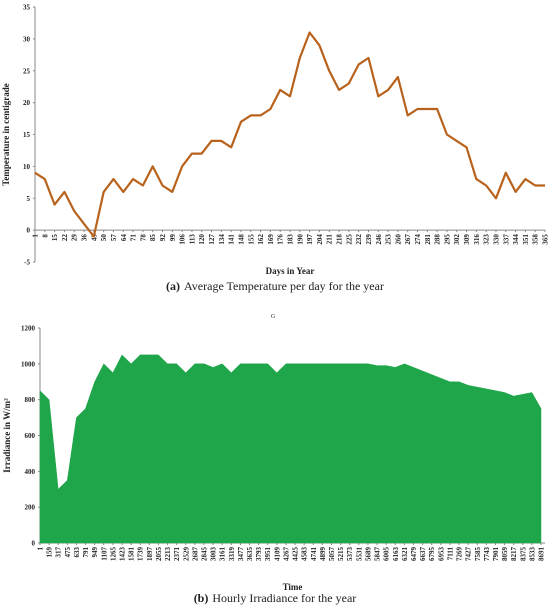 The width and height of the screenshot is (550, 611). Describe the element at coordinates (405, 554) in the screenshot. I see `x-tick-label: 6321` at that location.